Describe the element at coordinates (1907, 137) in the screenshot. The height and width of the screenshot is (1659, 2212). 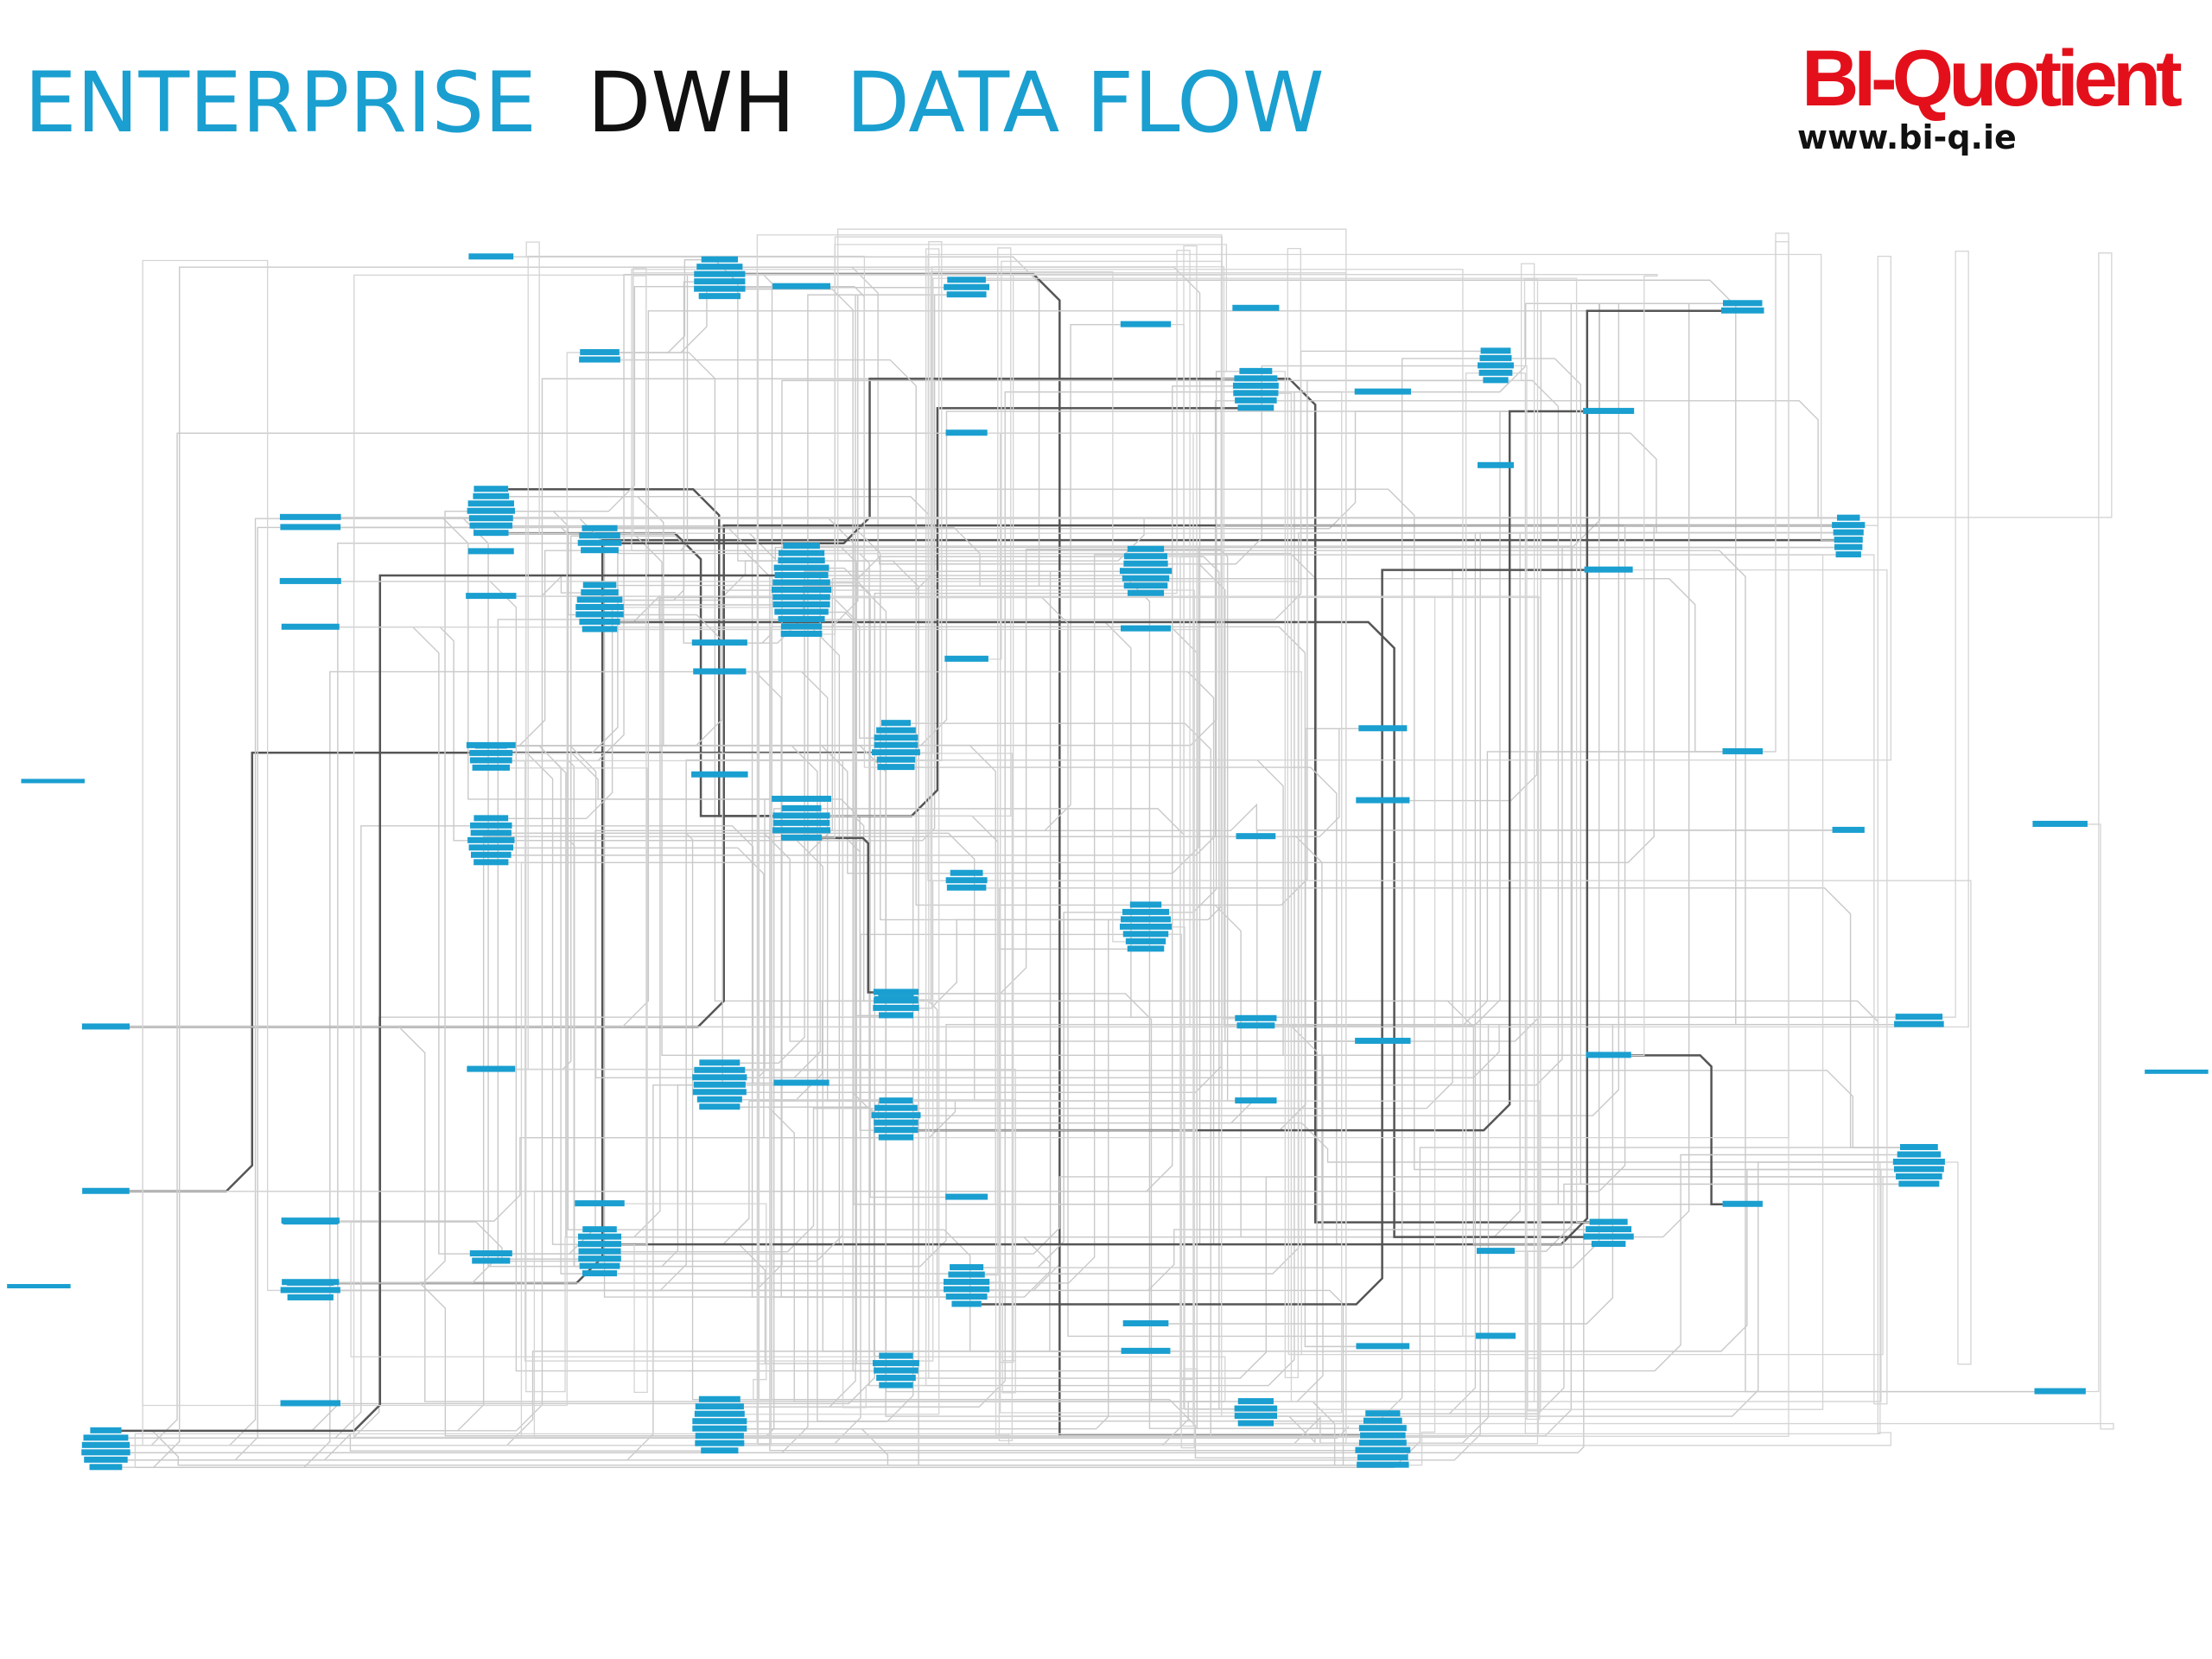
I see `logo-url: www.bi-q.ie` at that location.